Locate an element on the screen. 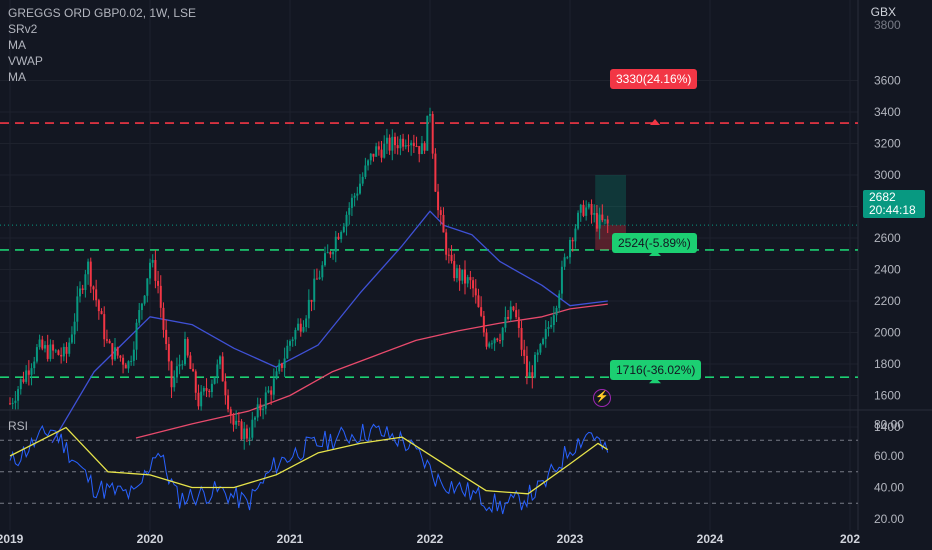 This screenshot has width=932, height=550. price-tick-label: 3000 is located at coordinates (887, 175).